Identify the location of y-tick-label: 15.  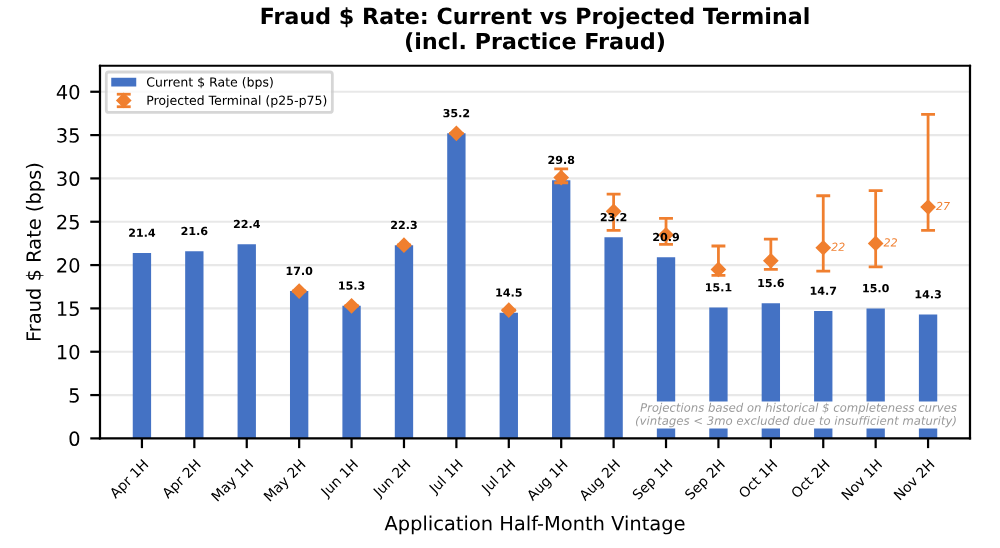
(68, 309).